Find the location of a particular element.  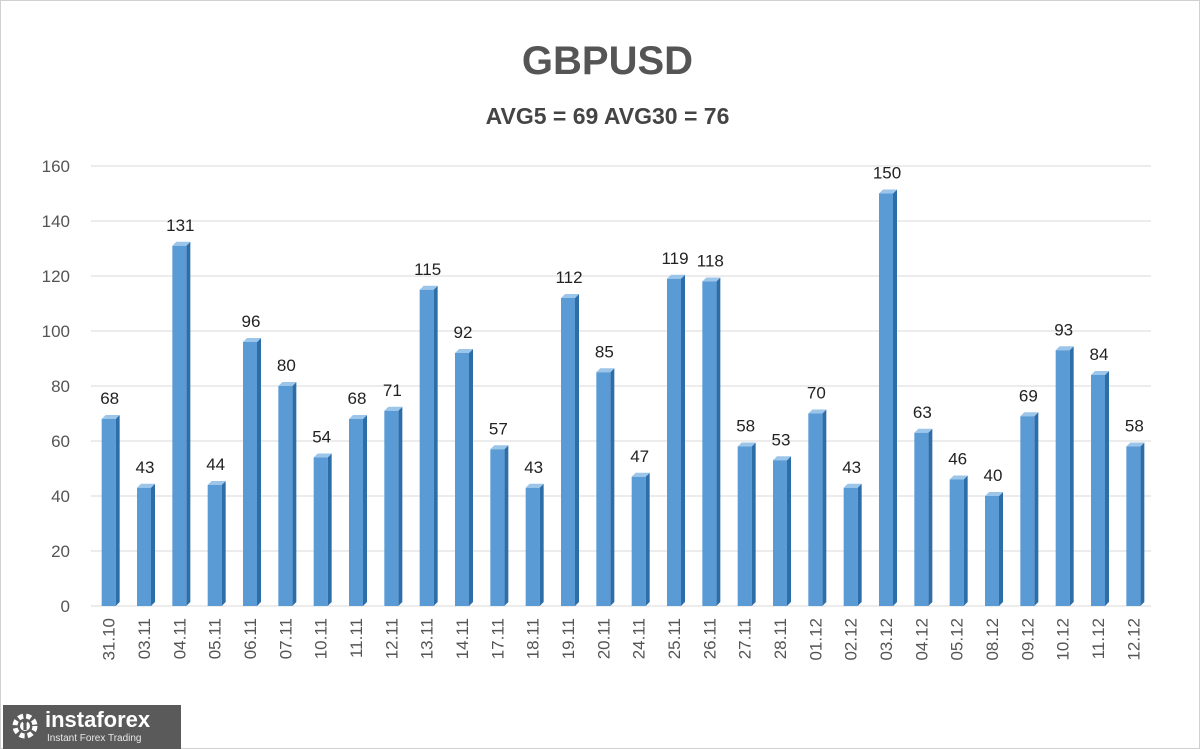

x-tick-label: 11.11 is located at coordinates (356, 638).